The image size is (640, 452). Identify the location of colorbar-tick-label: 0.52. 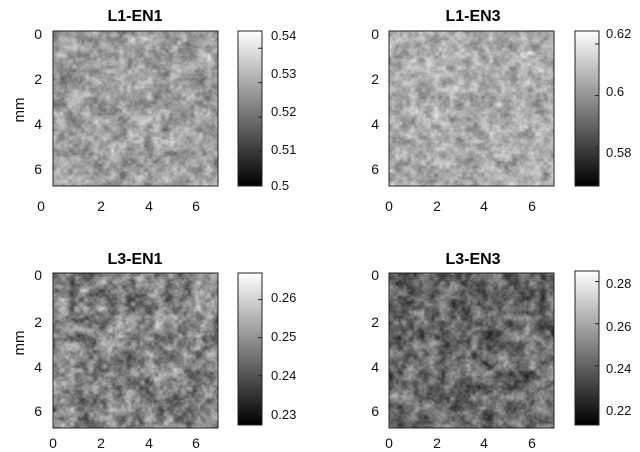
(283, 111).